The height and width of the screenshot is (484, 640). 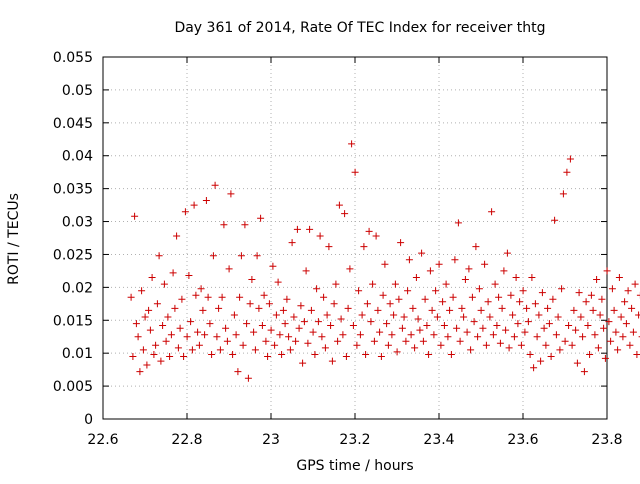 I want to click on y-tick-label: 0.04, so click(x=77, y=157).